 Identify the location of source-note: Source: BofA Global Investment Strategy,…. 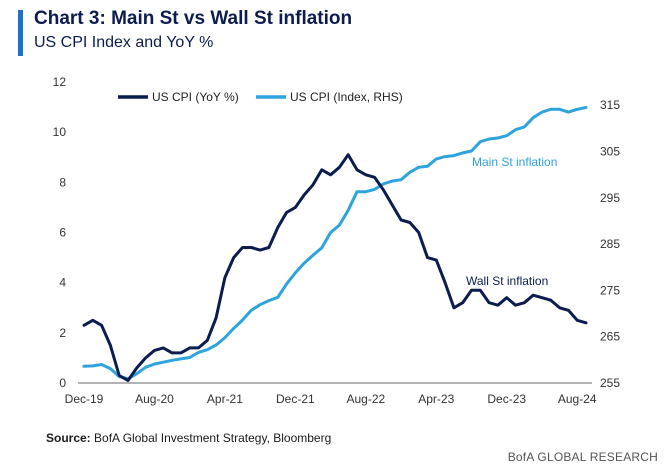
(188, 438).